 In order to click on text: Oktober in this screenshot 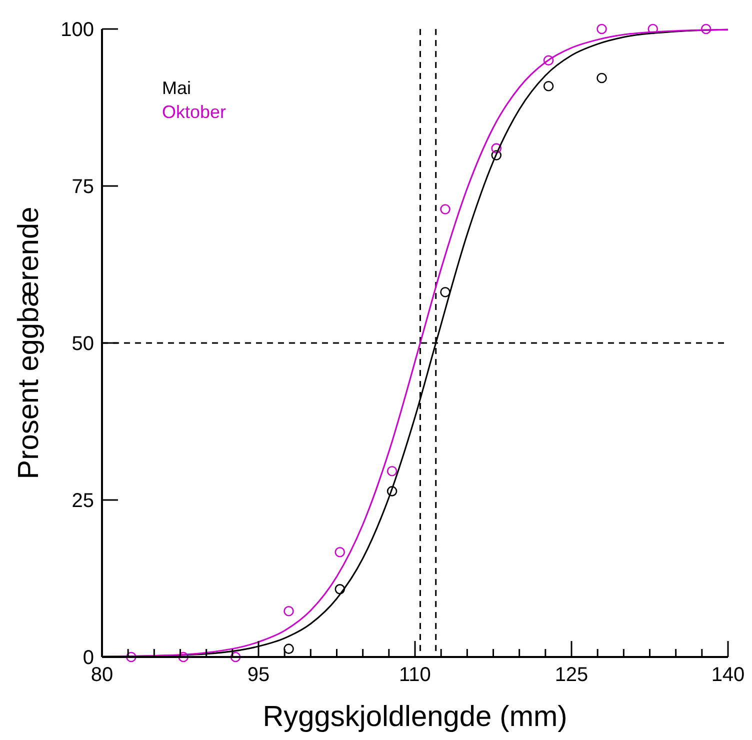, I will do `click(194, 112)`.